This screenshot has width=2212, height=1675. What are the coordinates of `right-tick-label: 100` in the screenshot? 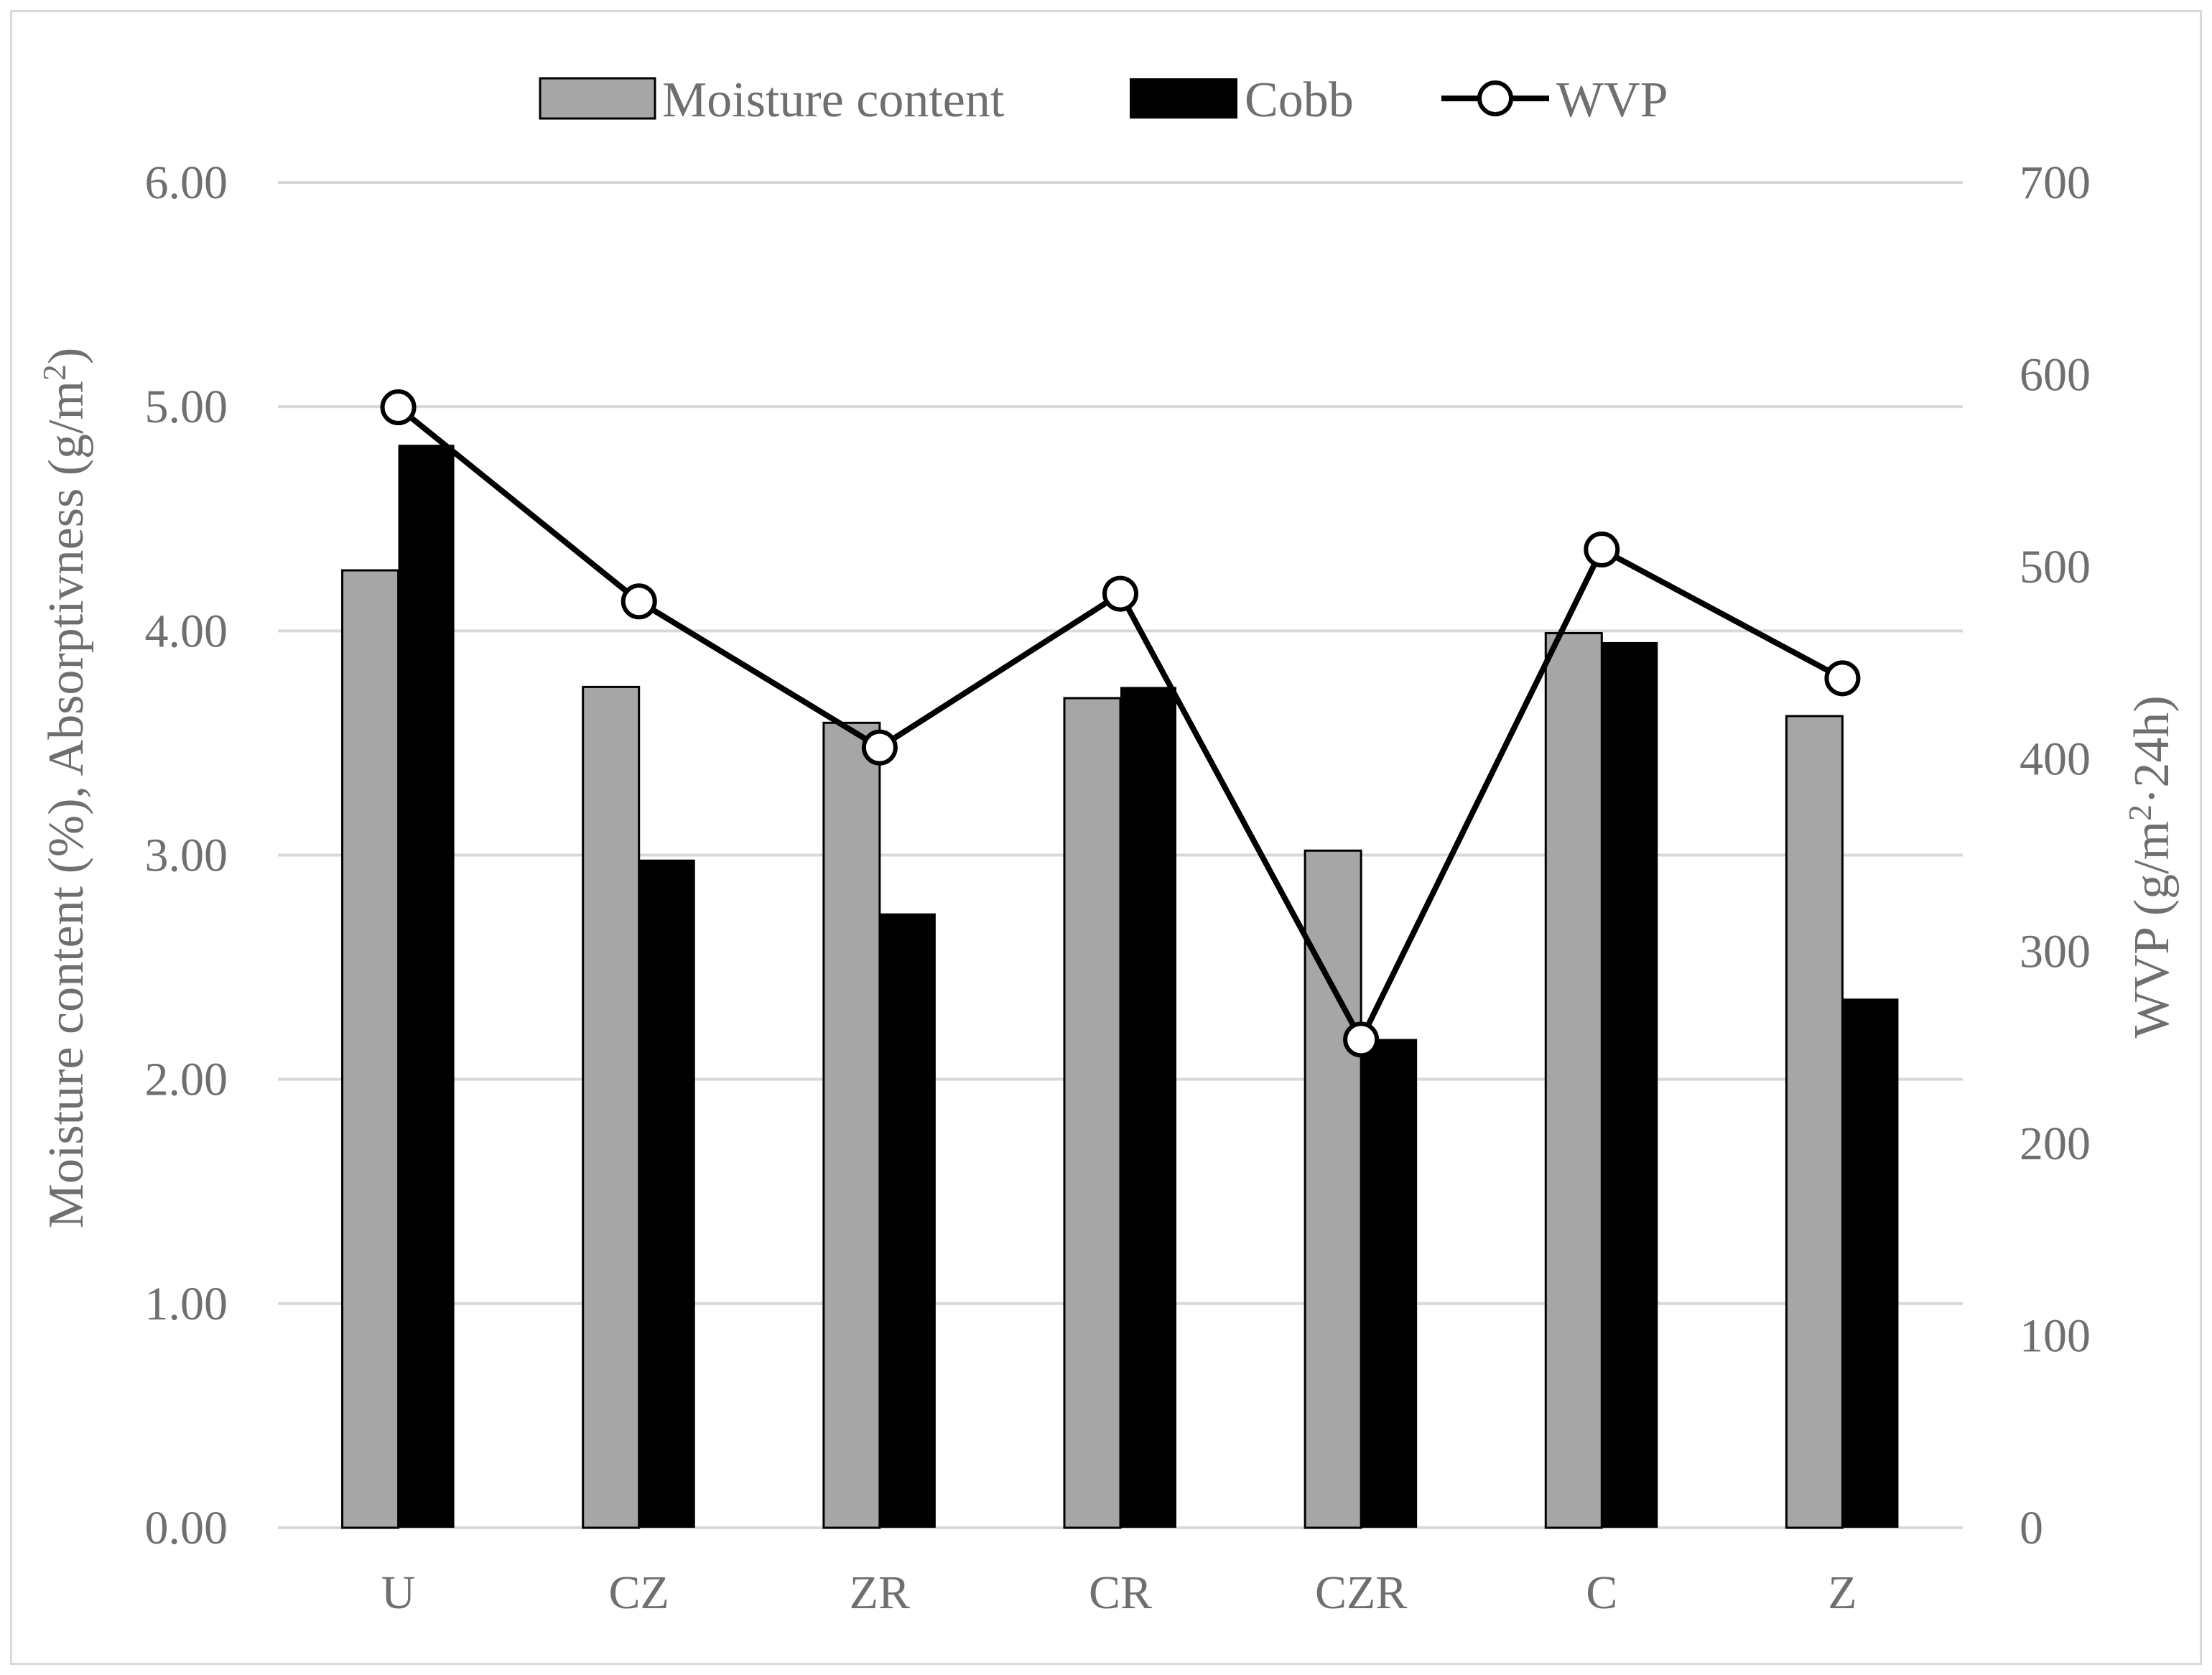 It's located at (2055, 1335).